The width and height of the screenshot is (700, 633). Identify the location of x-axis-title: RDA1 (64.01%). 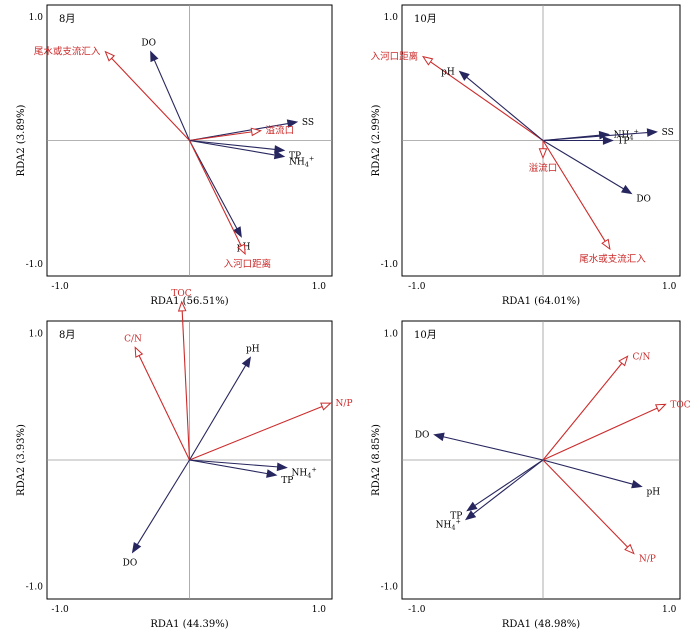
(541, 301).